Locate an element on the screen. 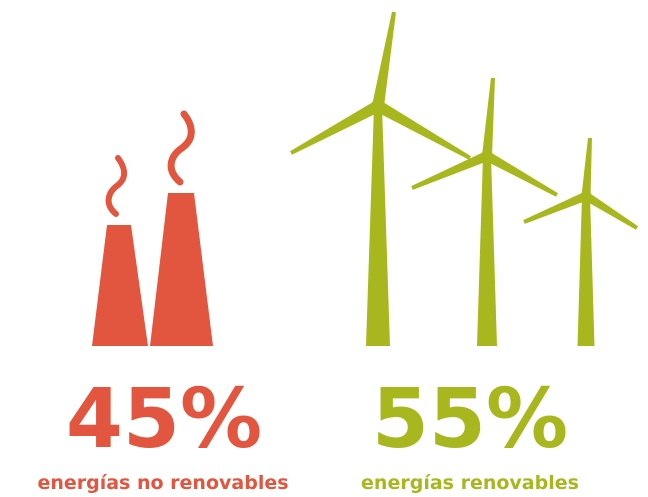  label: energías renovables is located at coordinates (470, 483).